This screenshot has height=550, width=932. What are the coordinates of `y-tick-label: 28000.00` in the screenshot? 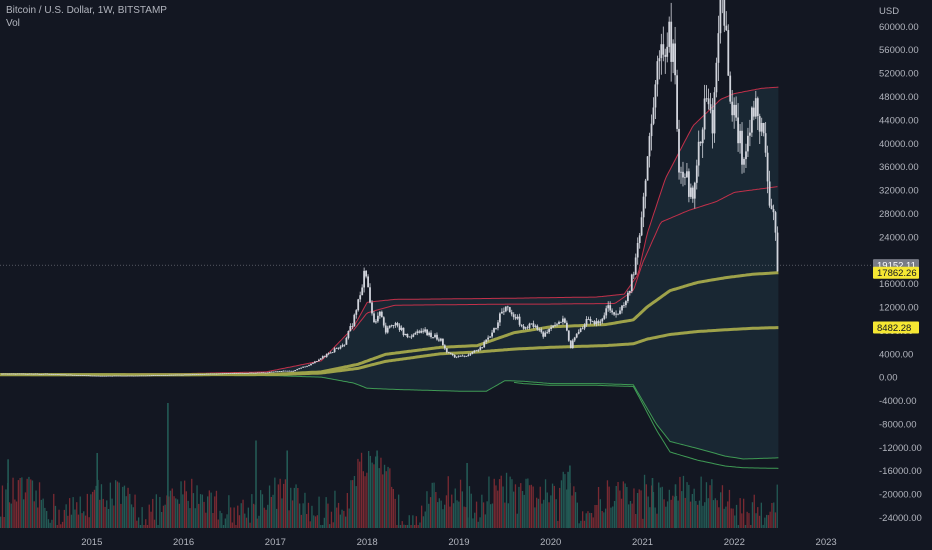 It's located at (899, 214).